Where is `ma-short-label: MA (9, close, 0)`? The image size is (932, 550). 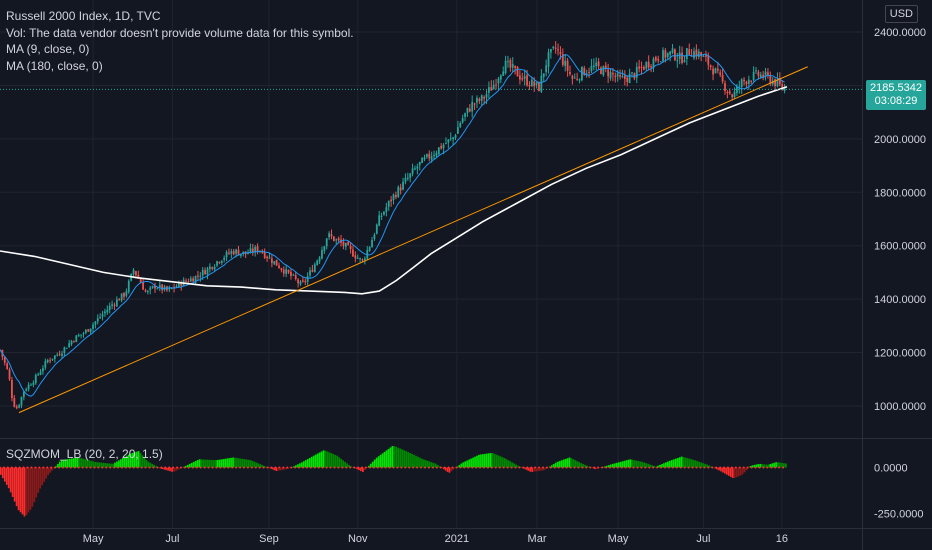
ma-short-label: MA (9, close, 0) is located at coordinates (48, 49).